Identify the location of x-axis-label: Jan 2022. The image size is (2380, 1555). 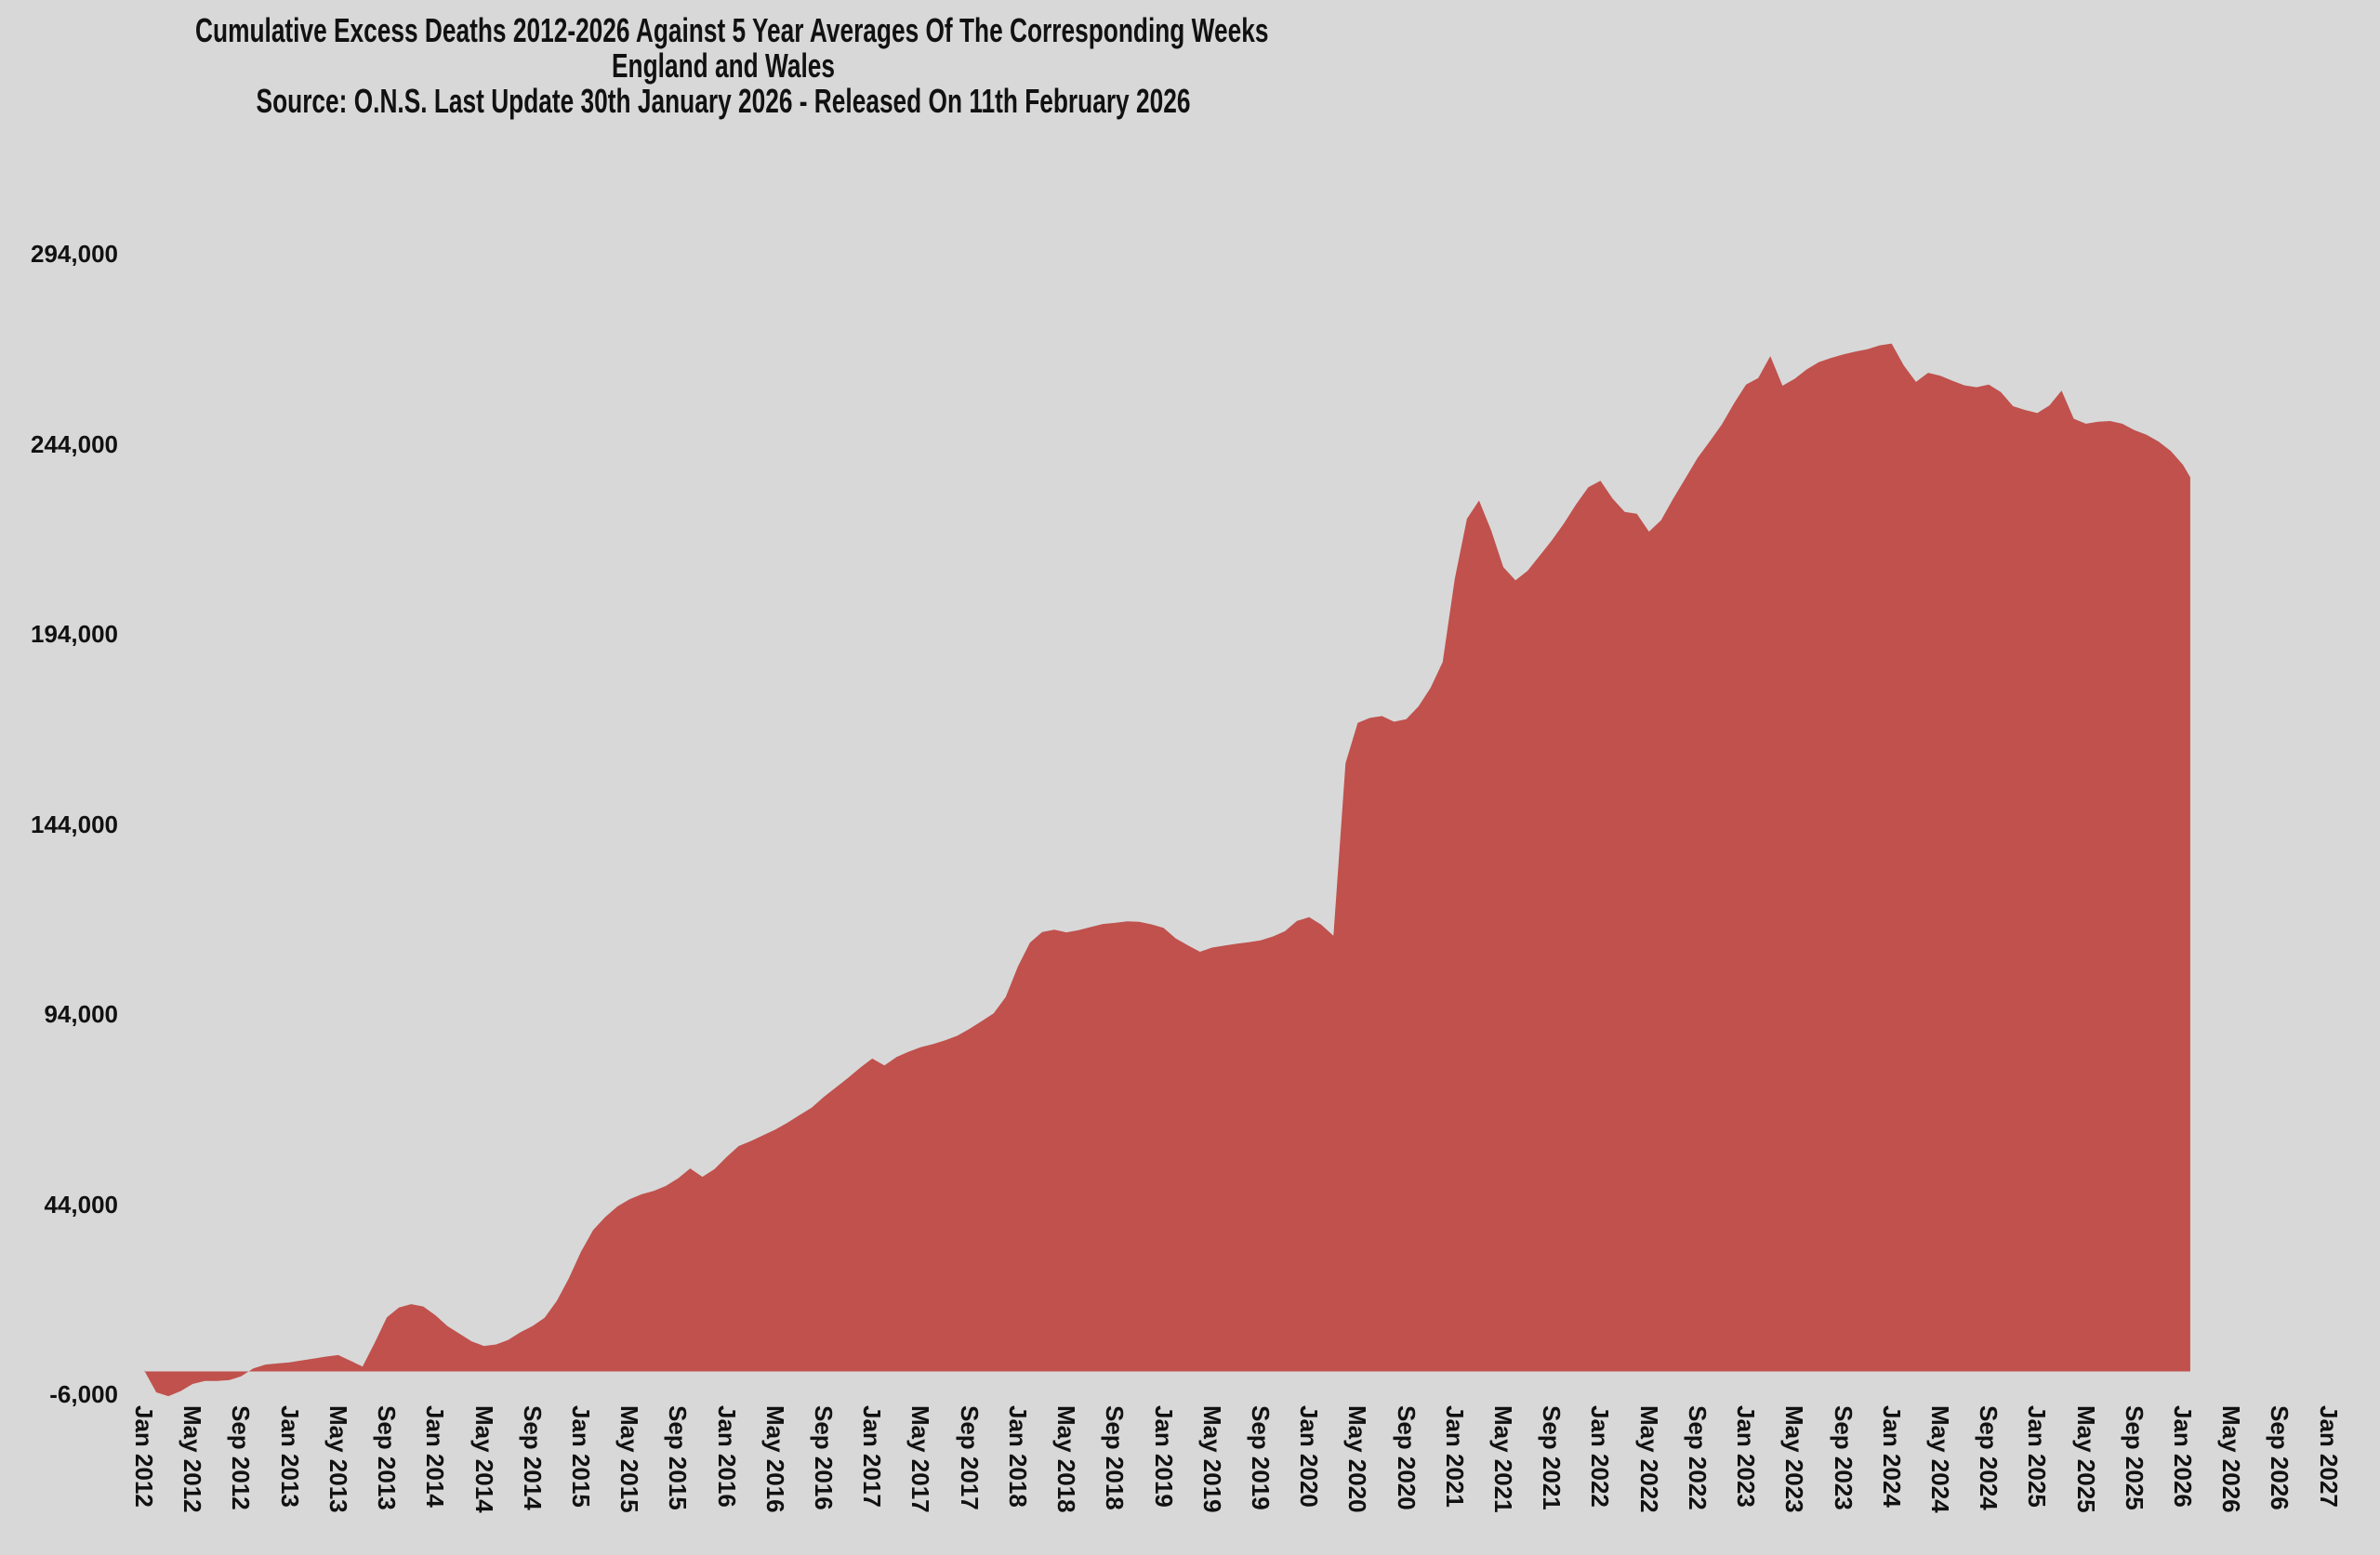
(1600, 1456).